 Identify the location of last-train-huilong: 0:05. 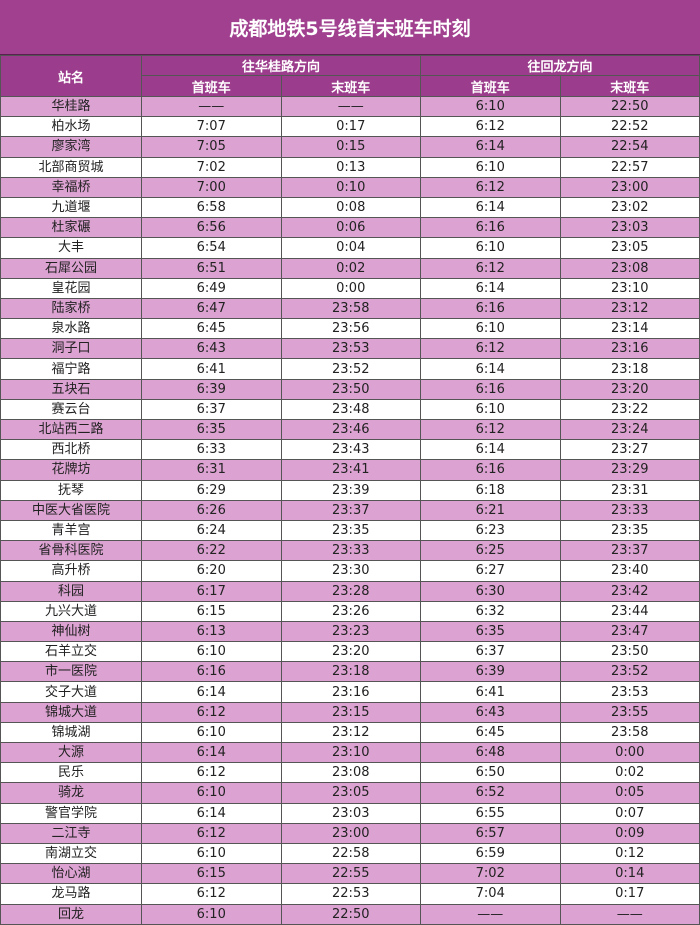
(629, 793).